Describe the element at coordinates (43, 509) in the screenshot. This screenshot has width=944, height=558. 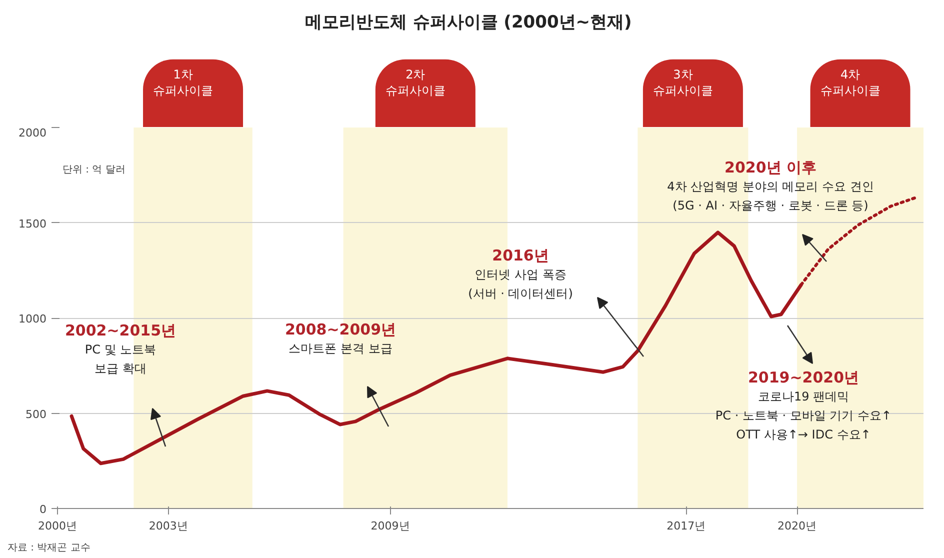
I see `y-tick-label: 0` at that location.